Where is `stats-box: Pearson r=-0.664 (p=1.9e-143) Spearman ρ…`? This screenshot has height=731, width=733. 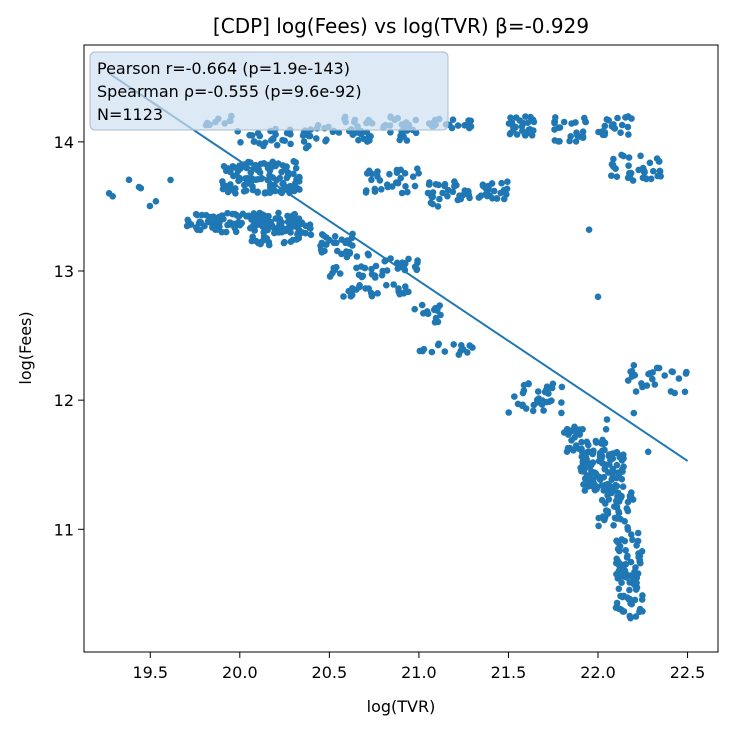
stats-box: Pearson r=-0.664 (p=1.9e-143) Spearman ρ… is located at coordinates (269, 91).